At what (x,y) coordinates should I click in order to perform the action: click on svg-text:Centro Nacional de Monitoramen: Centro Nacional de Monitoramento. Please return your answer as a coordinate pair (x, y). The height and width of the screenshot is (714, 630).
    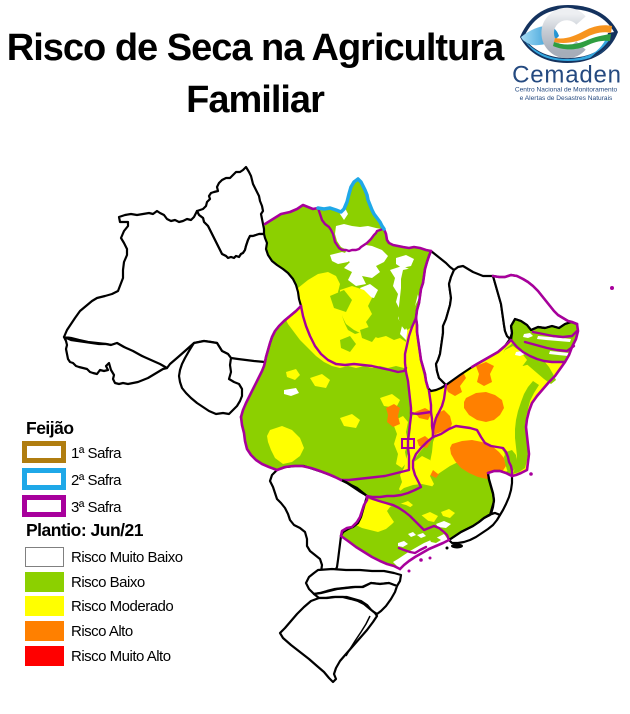
    Looking at the image, I should click on (566, 90).